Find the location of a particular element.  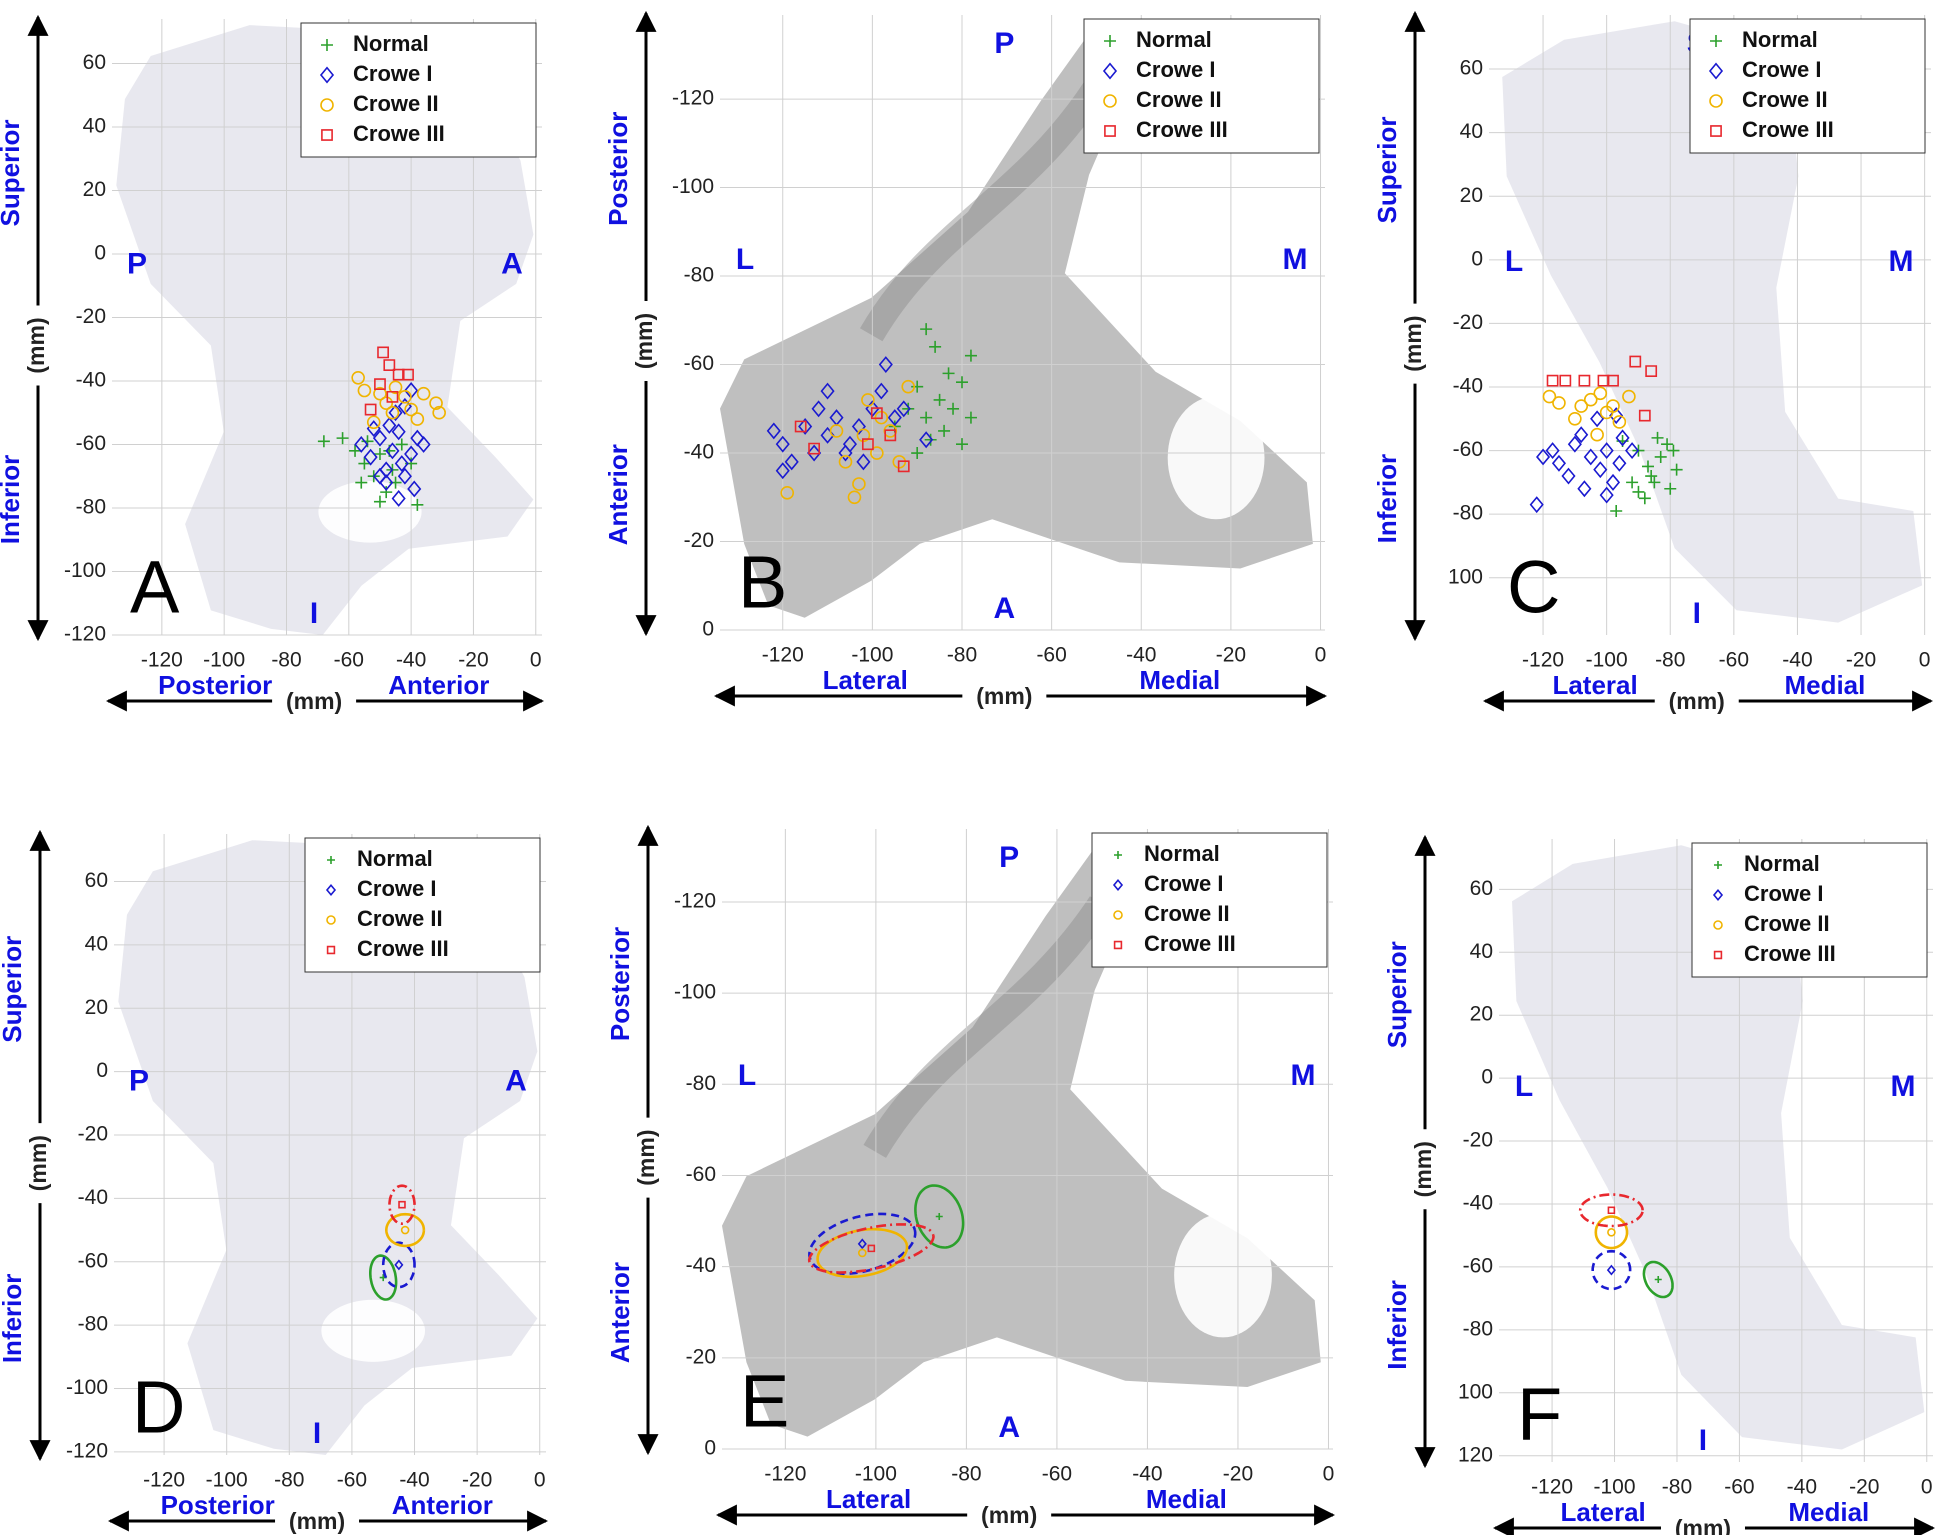

y-tick-label: -60 is located at coordinates (91, 443).